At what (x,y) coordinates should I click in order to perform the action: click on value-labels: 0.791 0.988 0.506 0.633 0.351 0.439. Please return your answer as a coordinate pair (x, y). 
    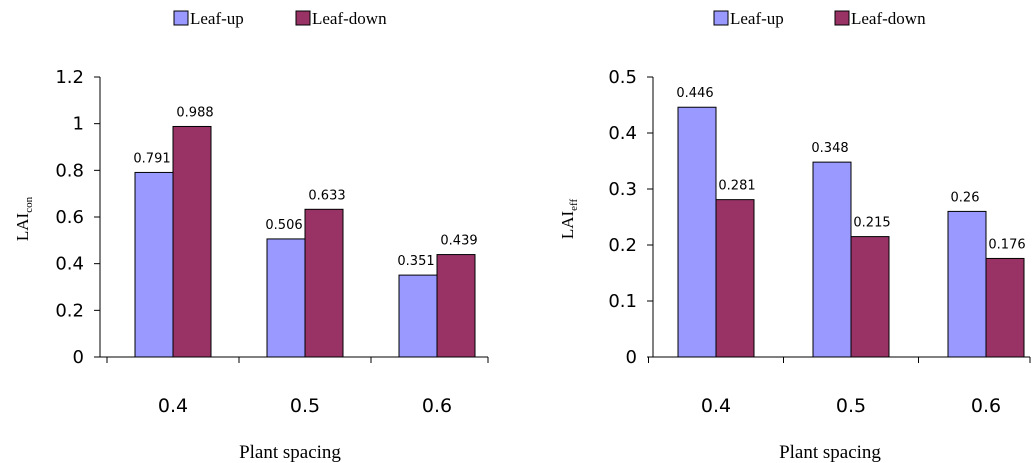
    Looking at the image, I should click on (305, 187).